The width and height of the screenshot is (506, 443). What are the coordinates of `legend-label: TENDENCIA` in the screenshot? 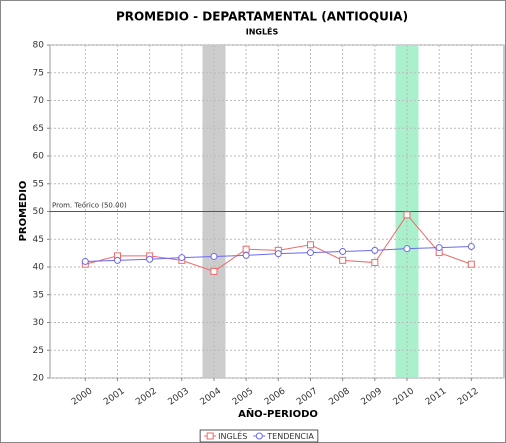 It's located at (290, 436).